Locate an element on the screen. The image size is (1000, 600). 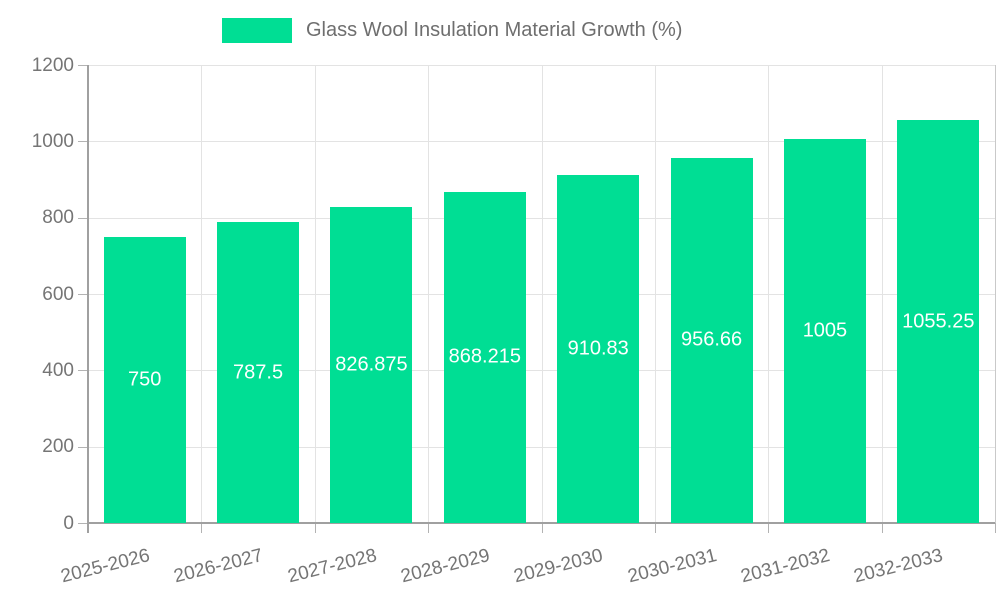
bar-value-label: 826.875 is located at coordinates (371, 364).